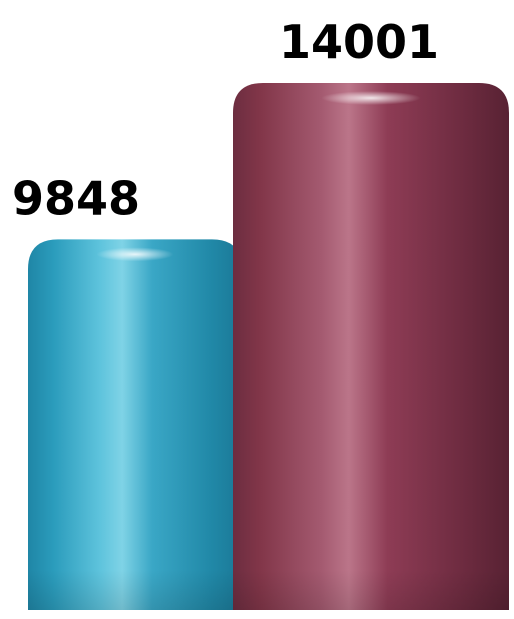  Describe the element at coordinates (371, 590) in the screenshot. I see `bar-2-base-shade` at that location.